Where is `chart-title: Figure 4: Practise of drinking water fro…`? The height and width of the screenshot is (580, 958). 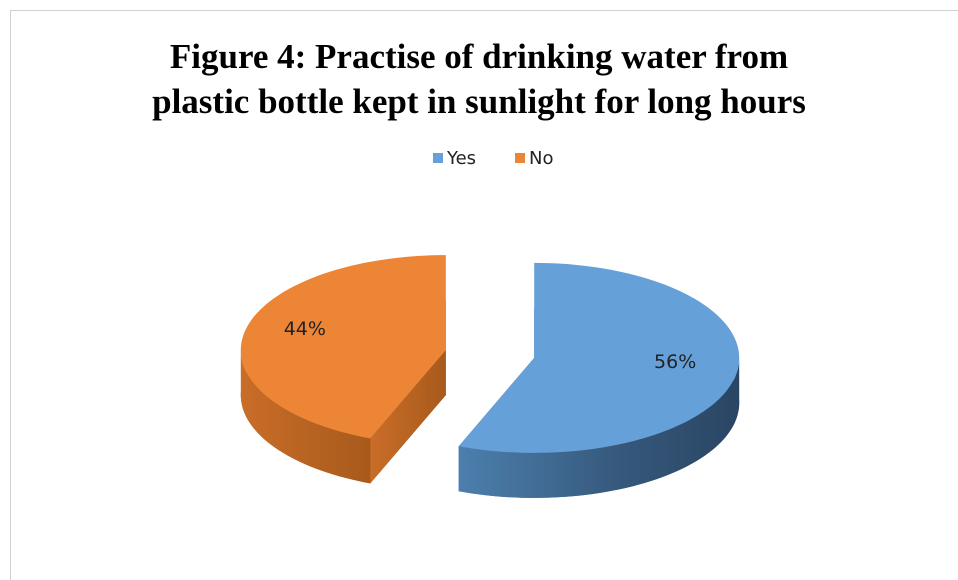 chart-title: Figure 4: Practise of drinking water fro… is located at coordinates (479, 79).